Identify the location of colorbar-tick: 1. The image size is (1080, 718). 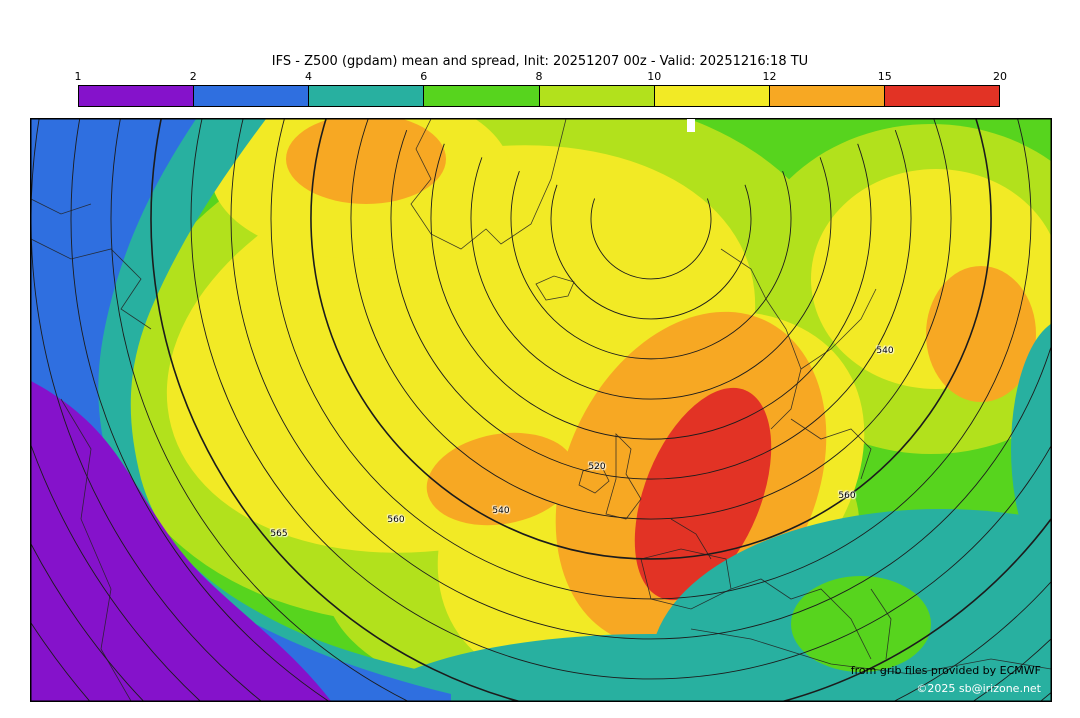
(78, 76).